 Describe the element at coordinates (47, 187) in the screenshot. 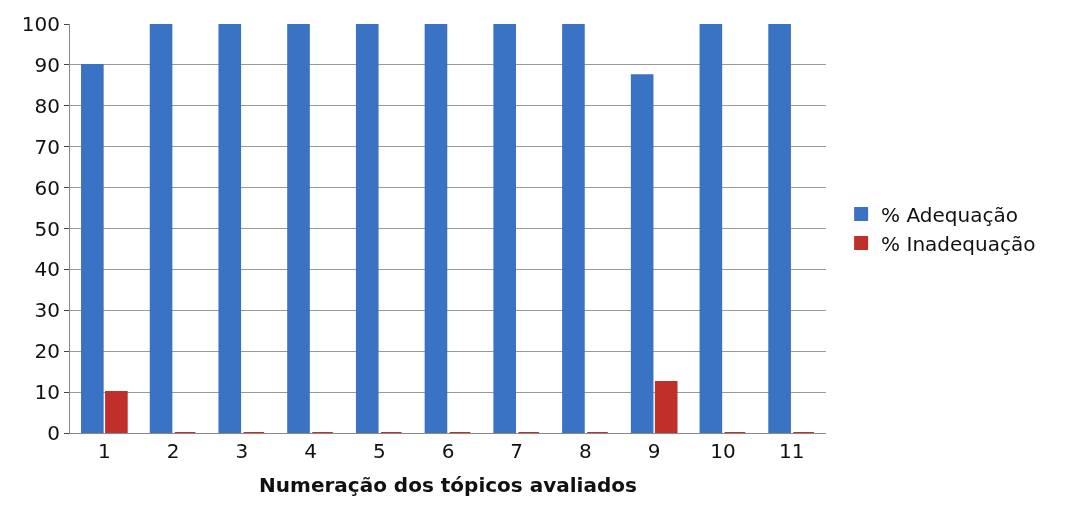

I see `y-tick-label: 60` at that location.